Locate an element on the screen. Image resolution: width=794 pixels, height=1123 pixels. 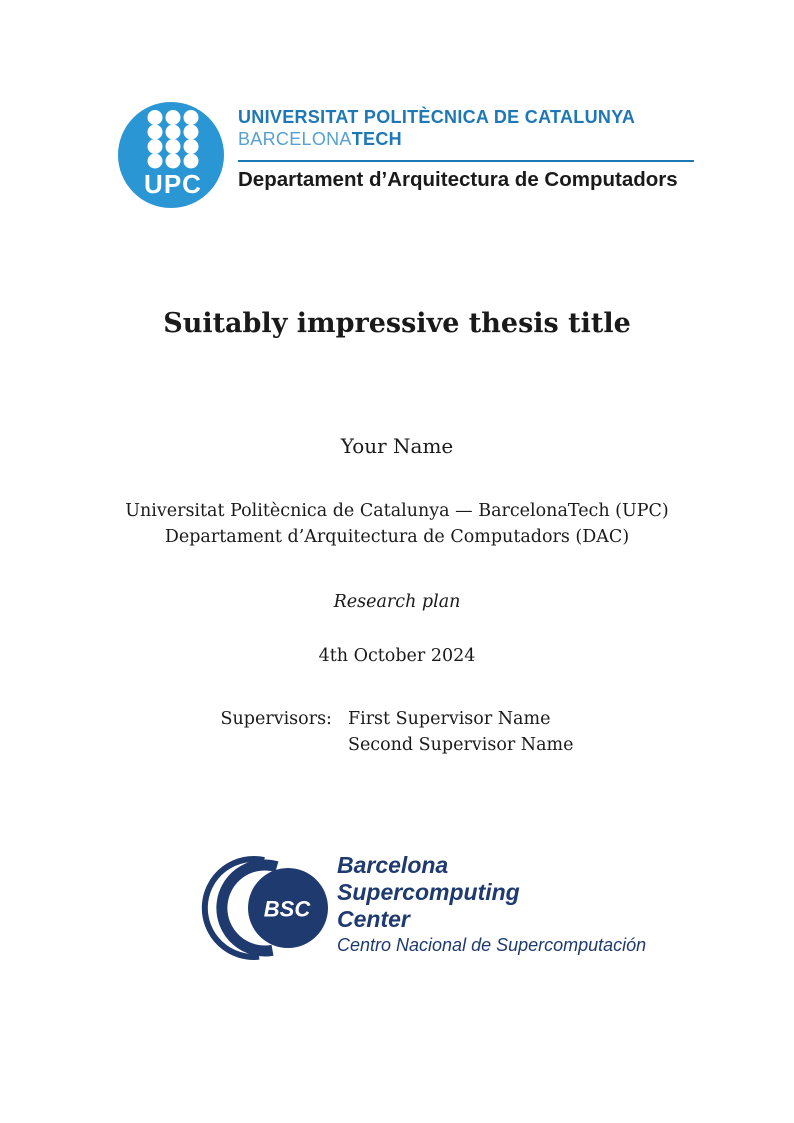
bsc-logo-label: BSC is located at coordinates (288, 909).